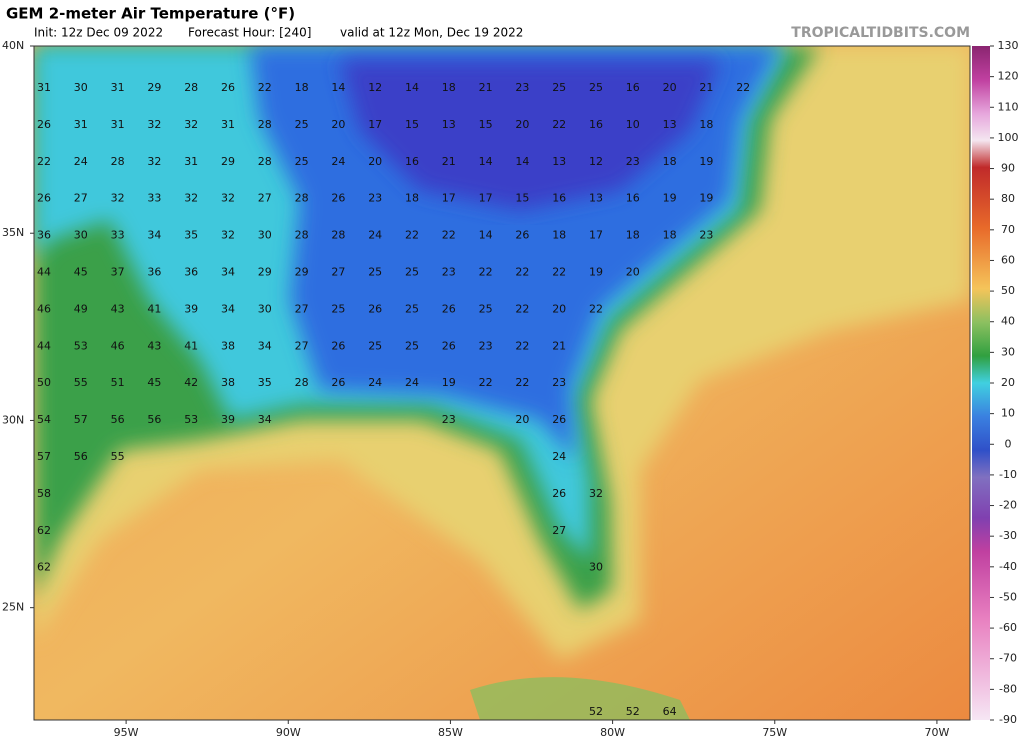 This screenshot has width=1024, height=742. Describe the element at coordinates (1008, 198) in the screenshot. I see `colorbar-label: 80` at that location.